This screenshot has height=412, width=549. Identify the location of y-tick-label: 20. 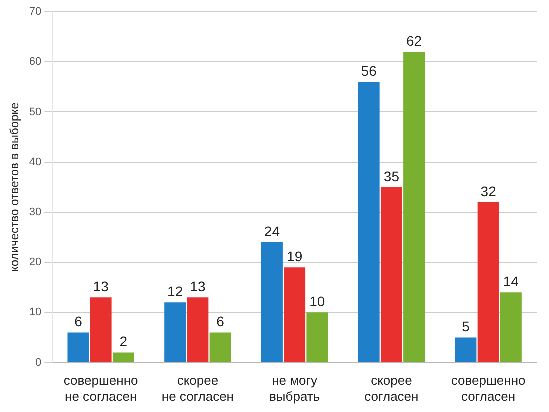
(35, 262).